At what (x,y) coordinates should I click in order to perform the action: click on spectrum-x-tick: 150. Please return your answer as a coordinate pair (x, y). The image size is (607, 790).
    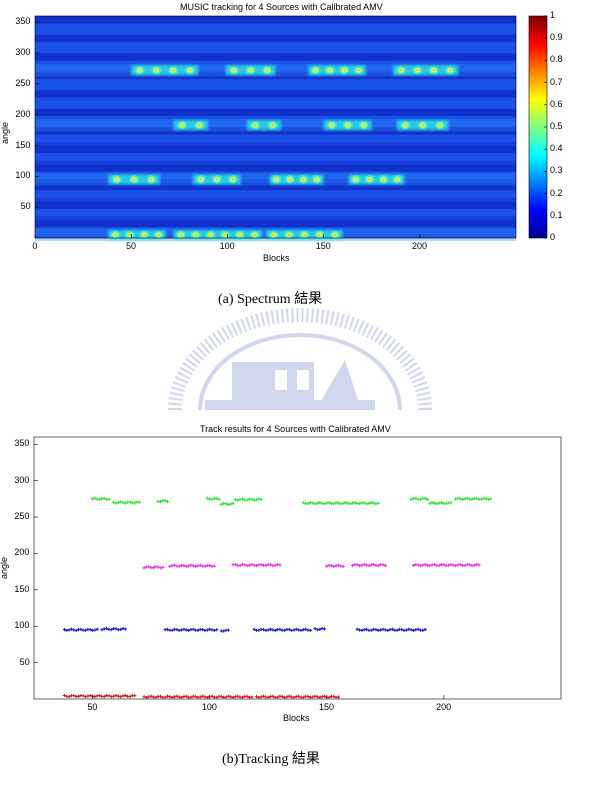
    Looking at the image, I should click on (323, 246).